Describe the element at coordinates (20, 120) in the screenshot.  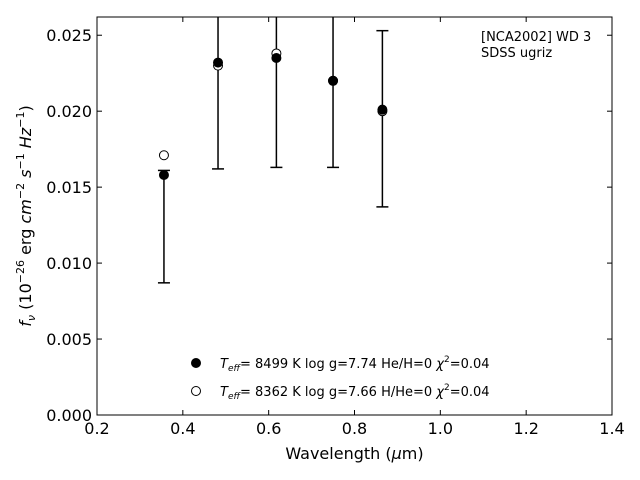
I see `y-label-exp4: −1` at that location.